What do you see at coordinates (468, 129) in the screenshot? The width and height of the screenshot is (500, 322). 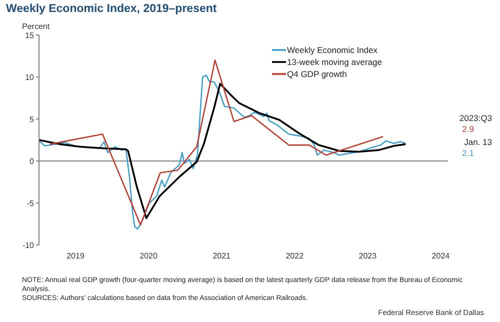 I see `text: 2.9` at bounding box center [468, 129].